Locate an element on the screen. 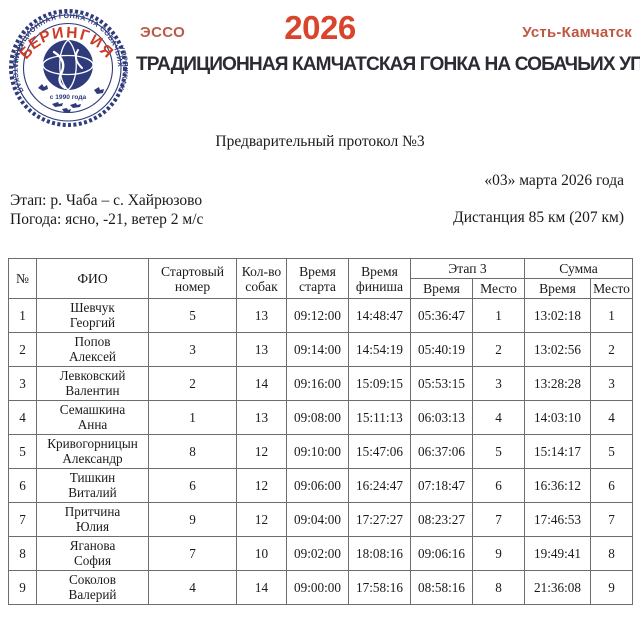 This screenshot has width=640, height=640. cell-num: 2 is located at coordinates (22, 350).